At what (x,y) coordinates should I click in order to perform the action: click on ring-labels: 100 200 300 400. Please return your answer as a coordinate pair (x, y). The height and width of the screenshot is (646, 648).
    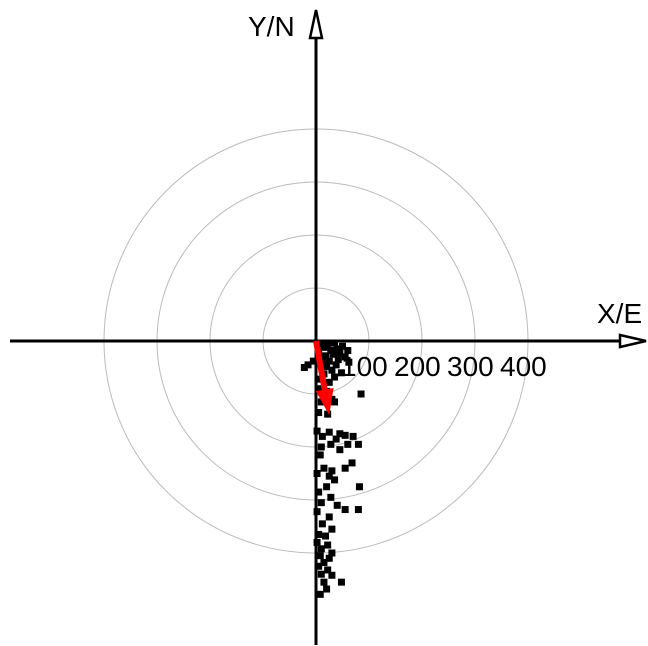
    Looking at the image, I should click on (444, 366).